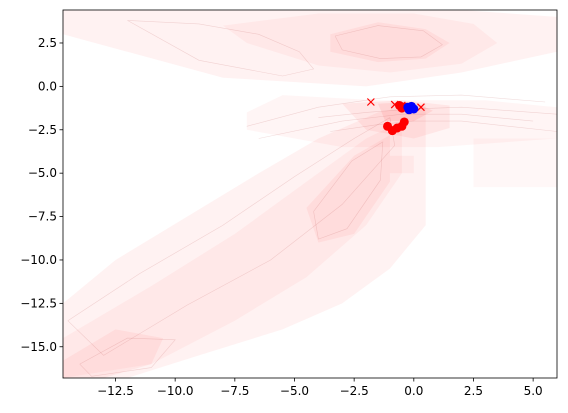 The image size is (568, 413). I want to click on x-tick-label: 0.0, so click(413, 391).